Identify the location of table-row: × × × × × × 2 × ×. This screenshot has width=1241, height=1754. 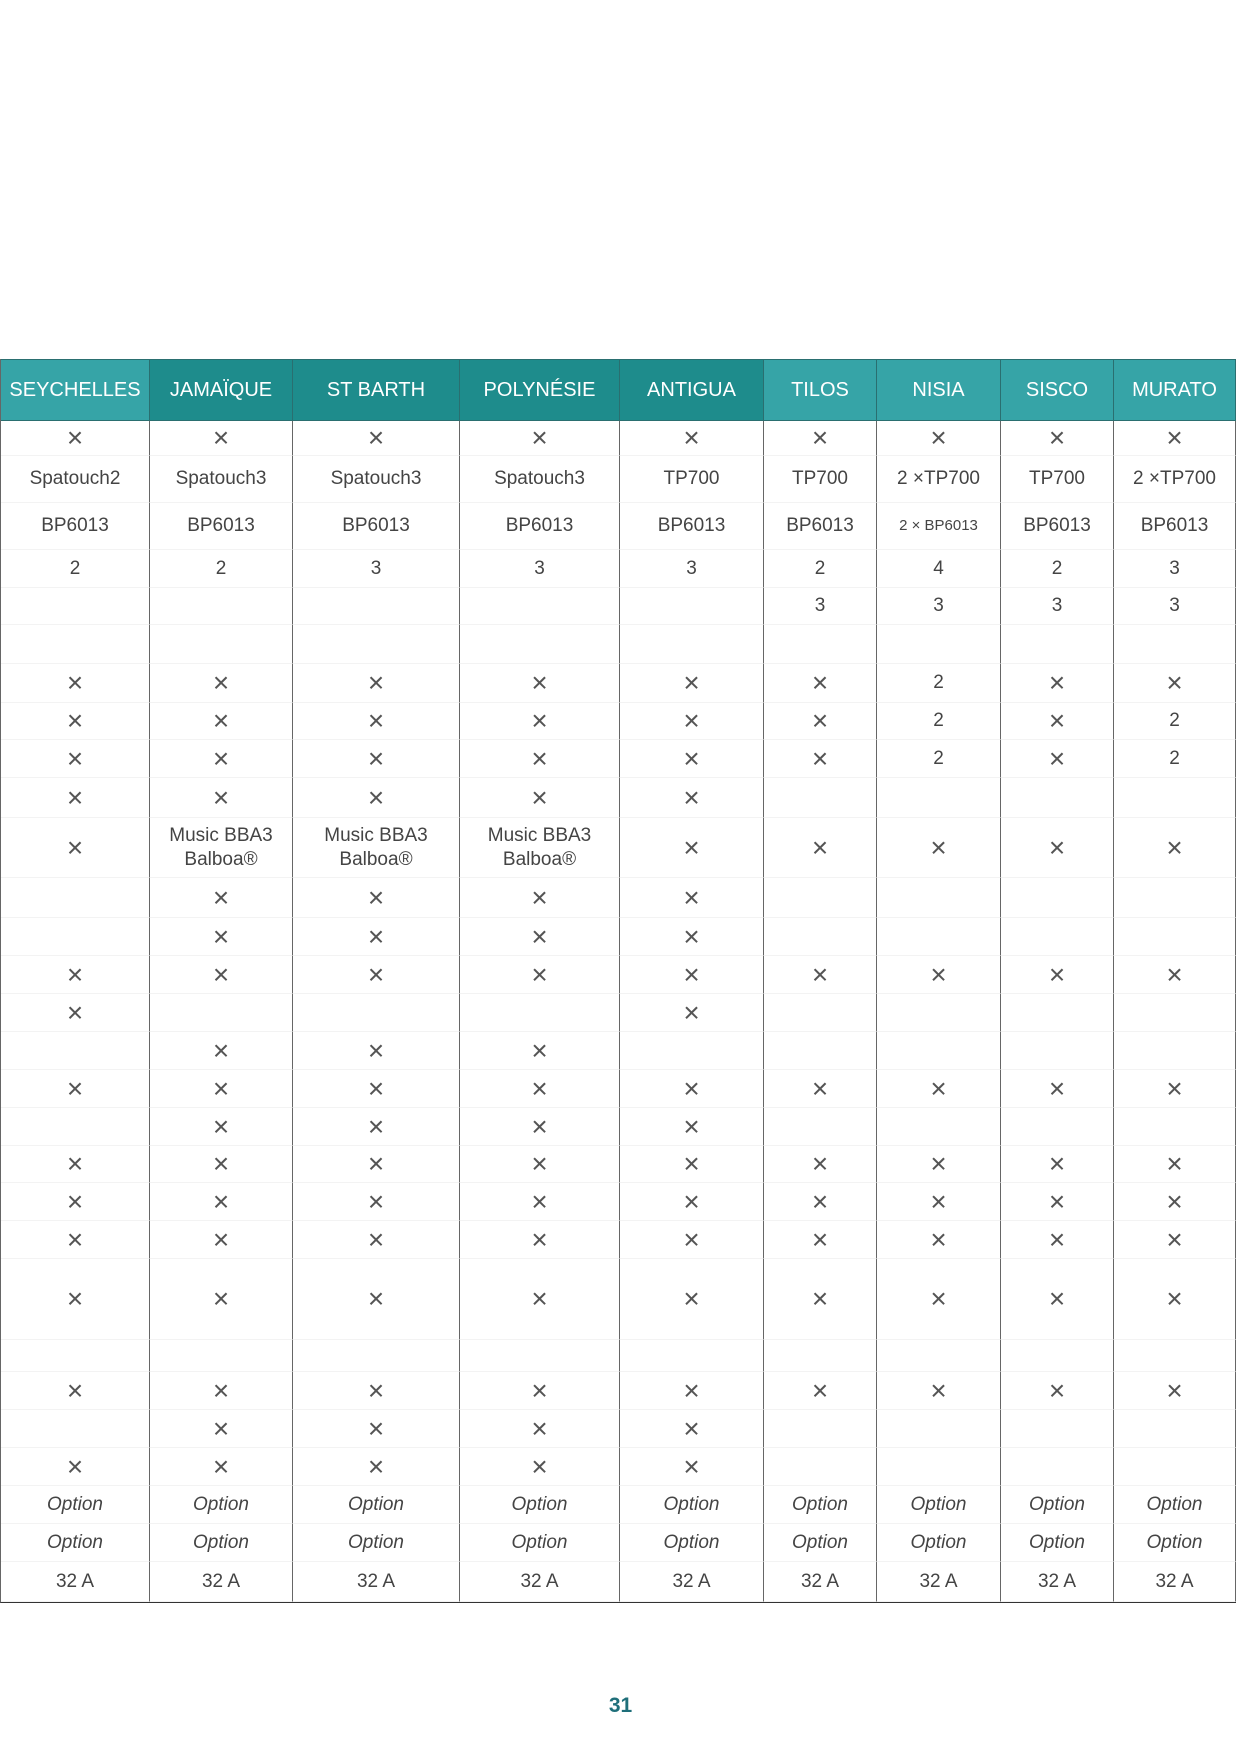
(618, 683).